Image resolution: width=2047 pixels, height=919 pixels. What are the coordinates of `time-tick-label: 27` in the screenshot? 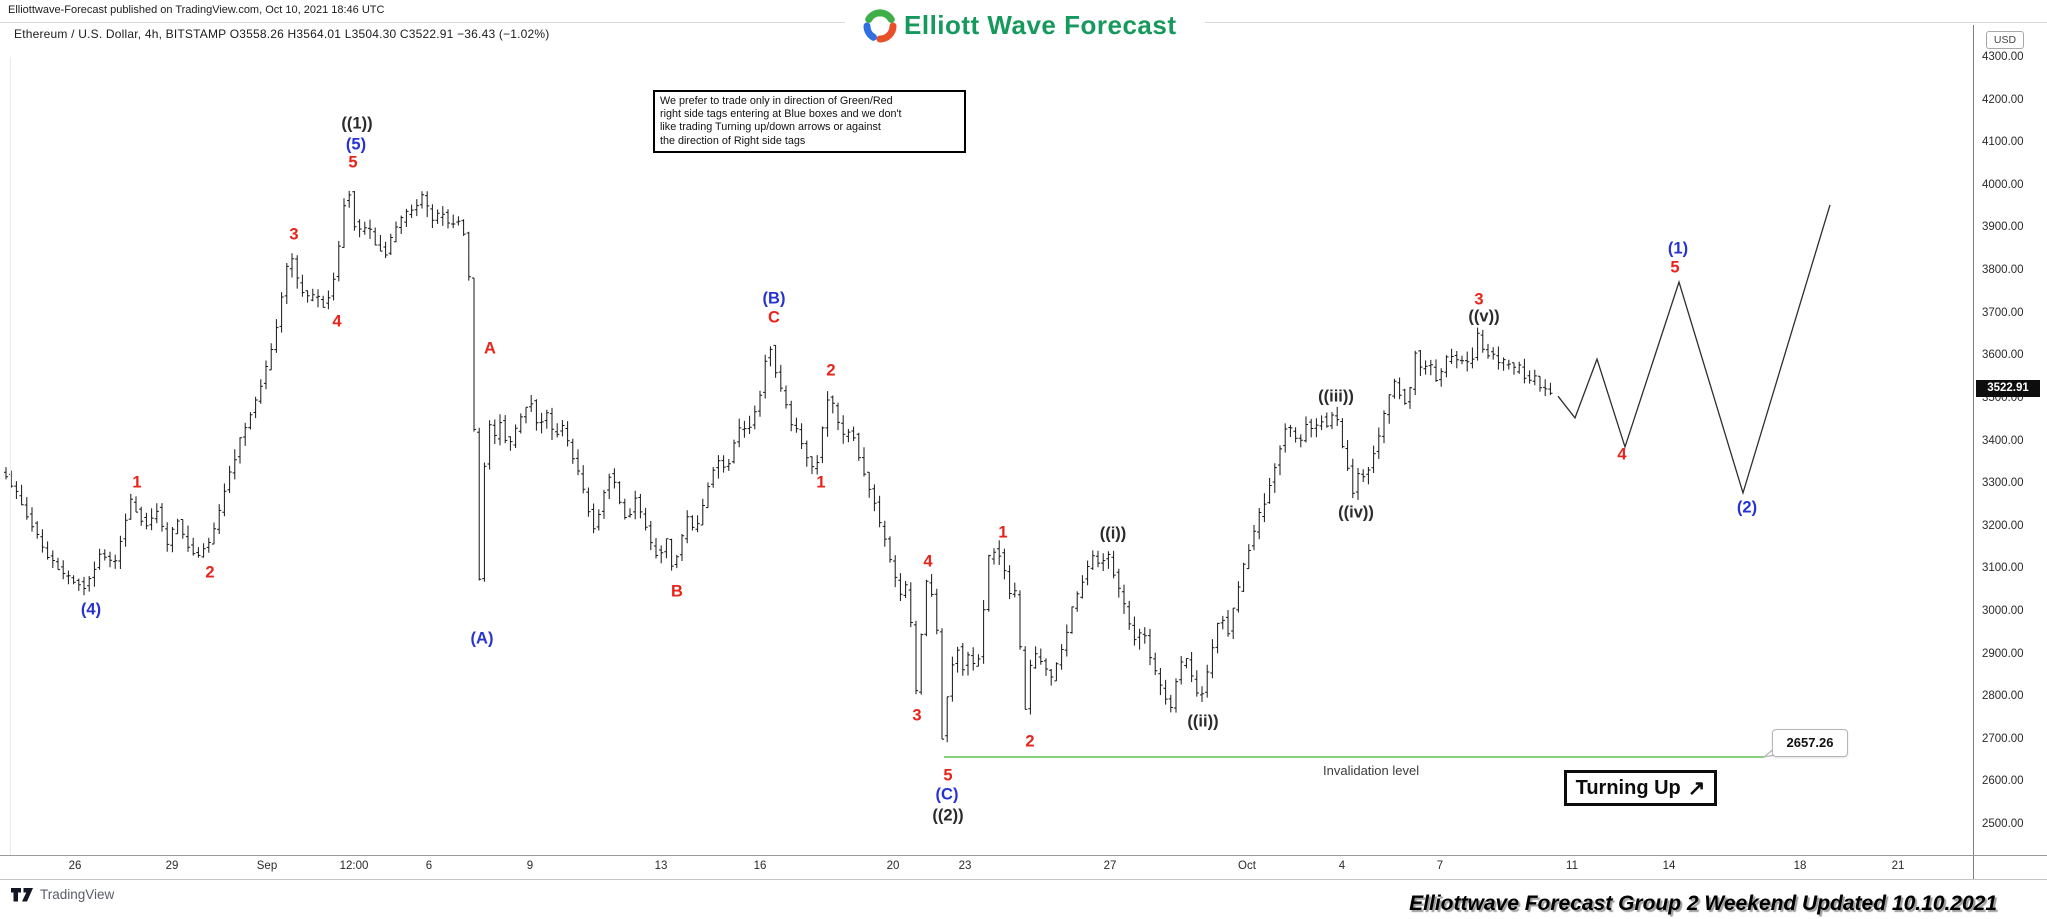 It's located at (1110, 866).